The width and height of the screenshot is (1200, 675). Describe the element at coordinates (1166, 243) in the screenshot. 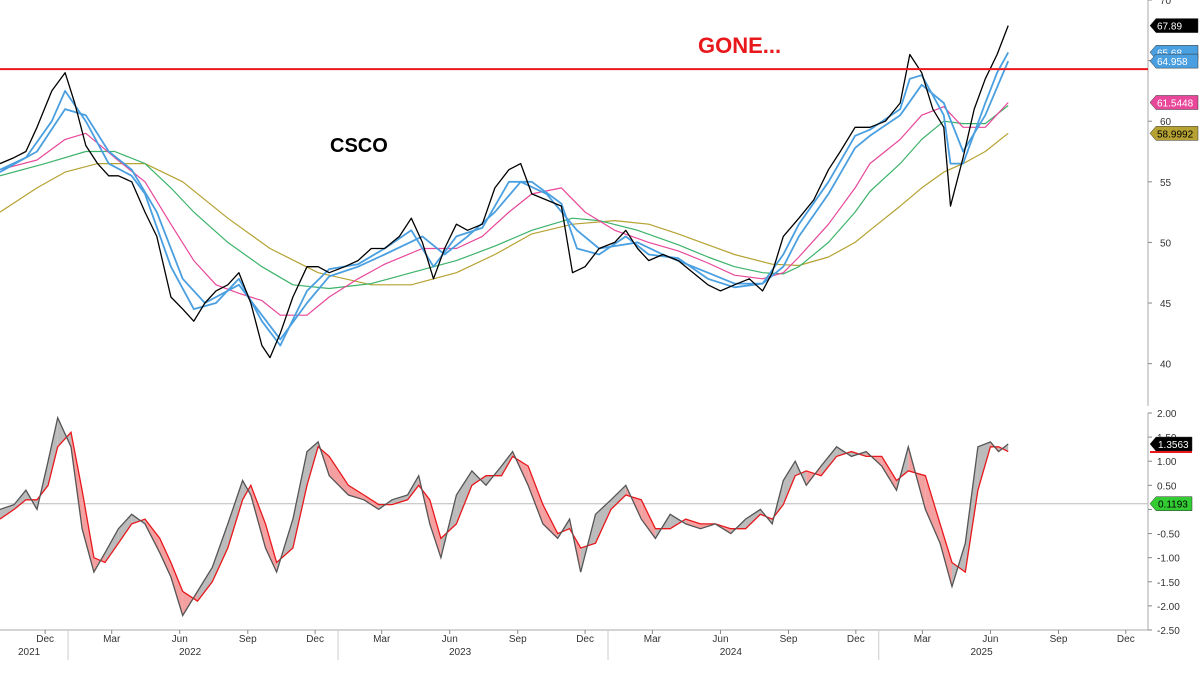

I see `price-y-tick-label: 50` at that location.